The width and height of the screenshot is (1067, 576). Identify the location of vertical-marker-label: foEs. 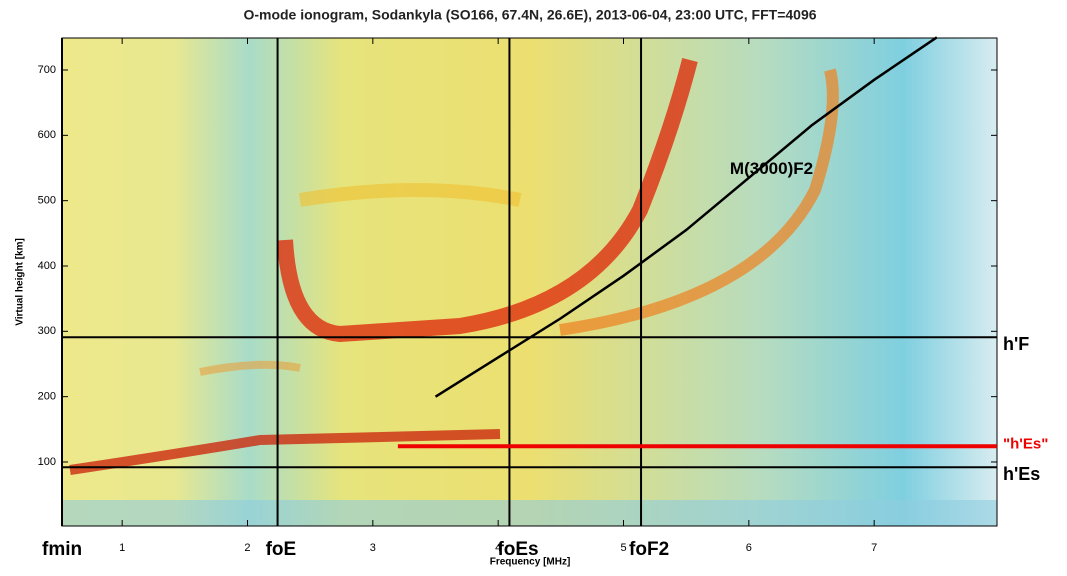
(517, 549).